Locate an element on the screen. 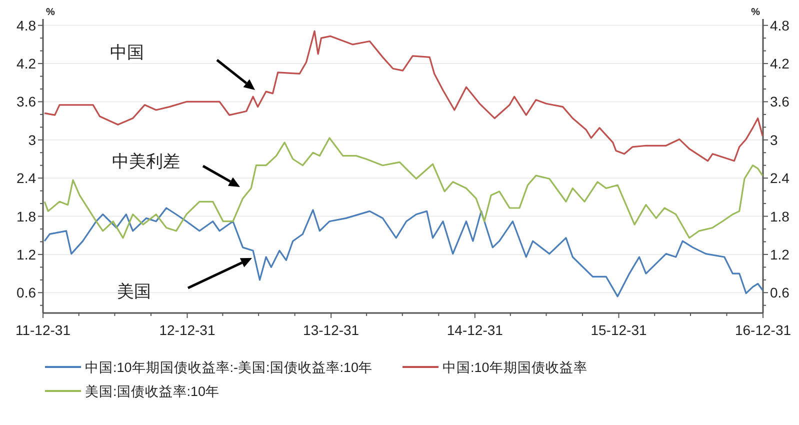 This screenshot has width=799, height=425. annotation: 中美利差 is located at coordinates (146, 161).